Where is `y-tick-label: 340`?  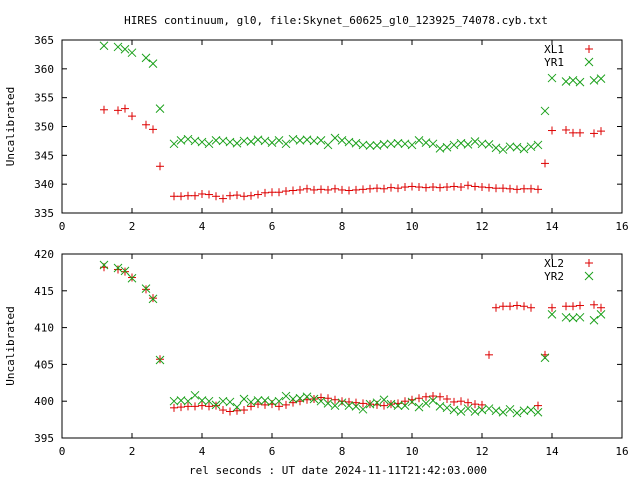
y-tick-label: 340 is located at coordinates (44, 184).